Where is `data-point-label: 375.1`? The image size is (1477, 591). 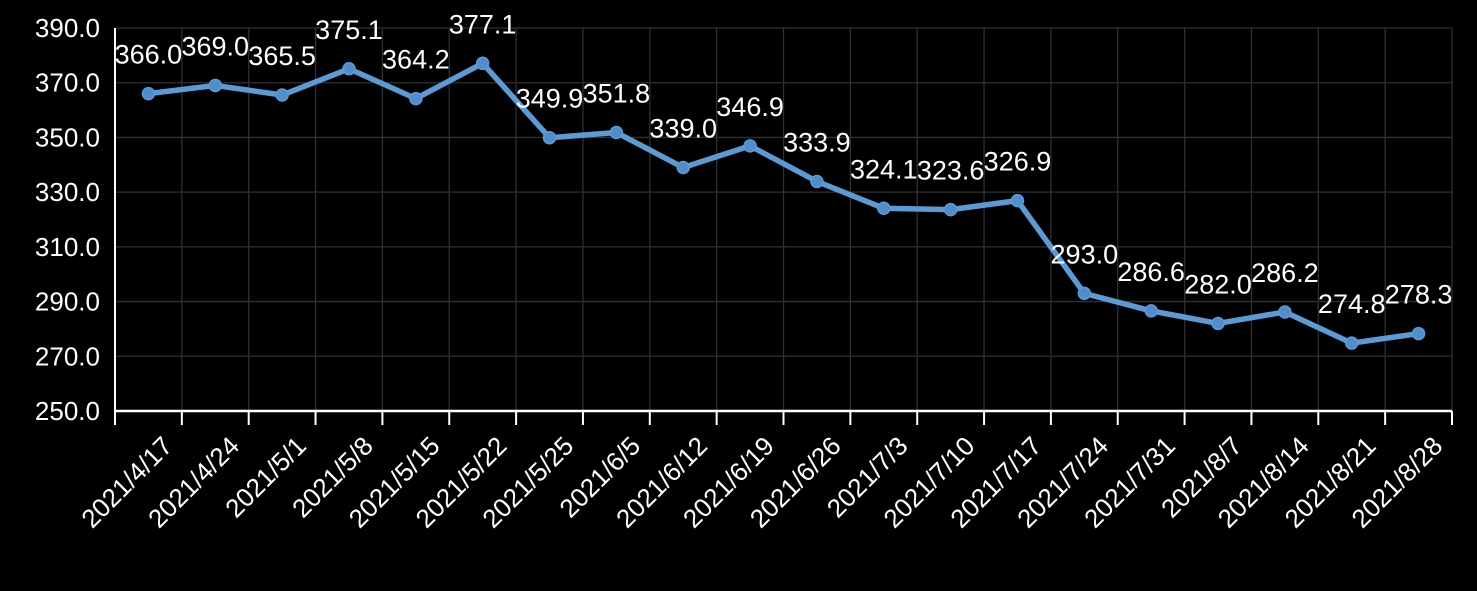
data-point-label: 375.1 is located at coordinates (349, 30).